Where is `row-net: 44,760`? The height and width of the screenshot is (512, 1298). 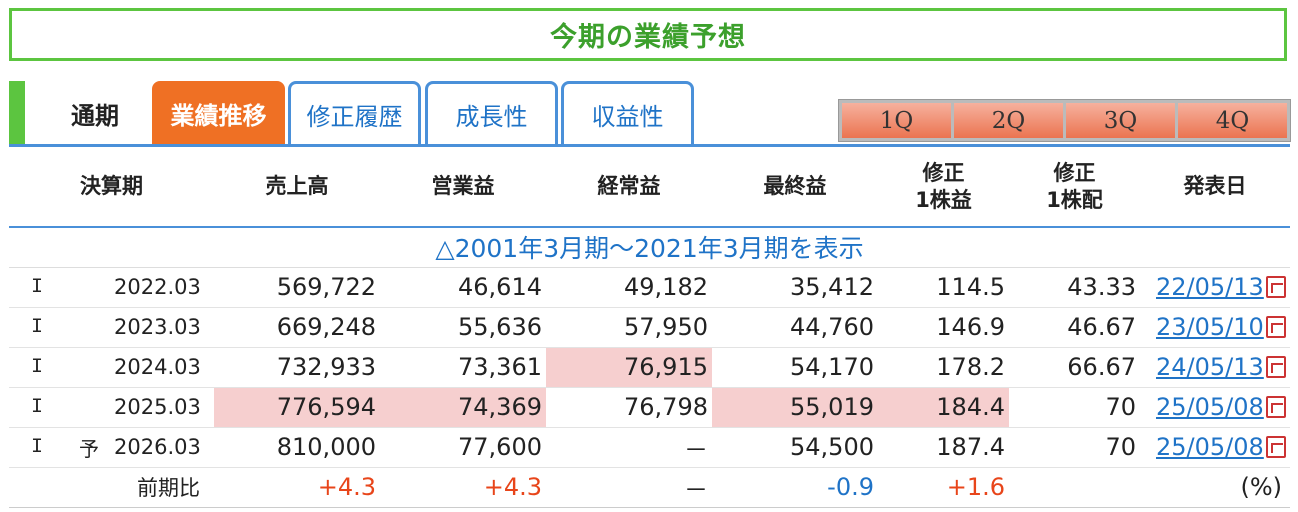 row-net: 44,760 is located at coordinates (795, 327).